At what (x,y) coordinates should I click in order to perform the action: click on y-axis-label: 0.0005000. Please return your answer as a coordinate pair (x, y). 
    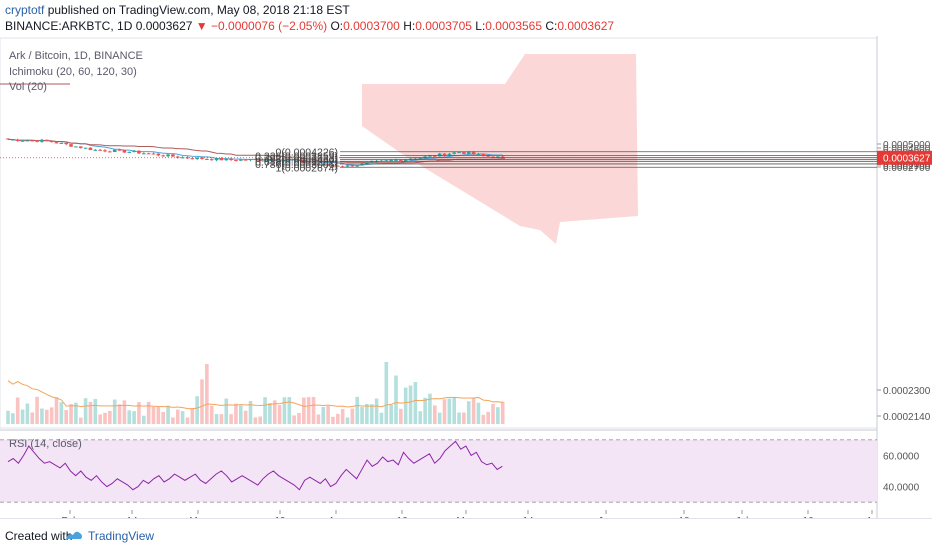
    Looking at the image, I should click on (907, 145).